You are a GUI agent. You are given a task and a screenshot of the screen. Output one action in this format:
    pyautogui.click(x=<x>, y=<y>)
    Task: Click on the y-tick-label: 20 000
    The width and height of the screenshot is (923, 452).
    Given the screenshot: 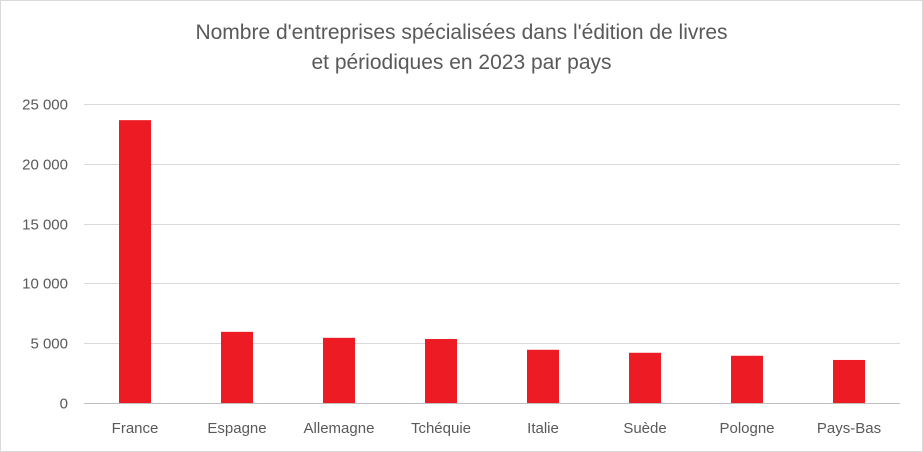 What is the action you would take?
    pyautogui.click(x=45, y=165)
    